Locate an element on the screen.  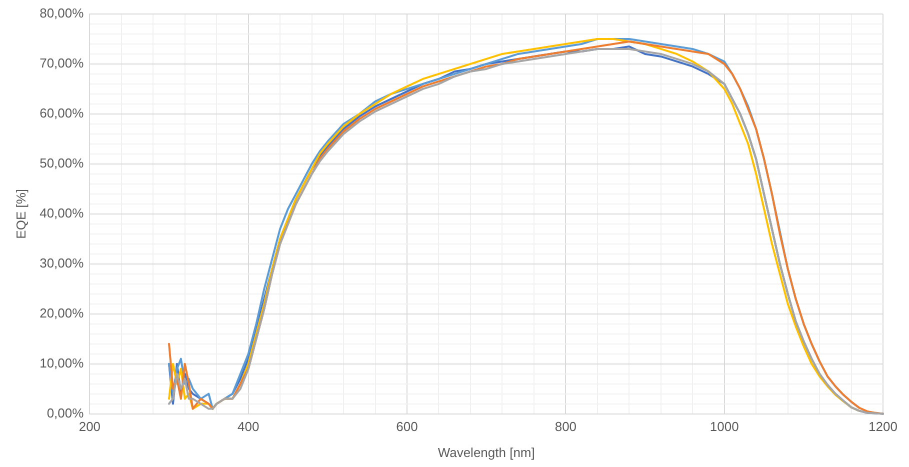
y-axis-title: EQE [%] is located at coordinates (20, 213).